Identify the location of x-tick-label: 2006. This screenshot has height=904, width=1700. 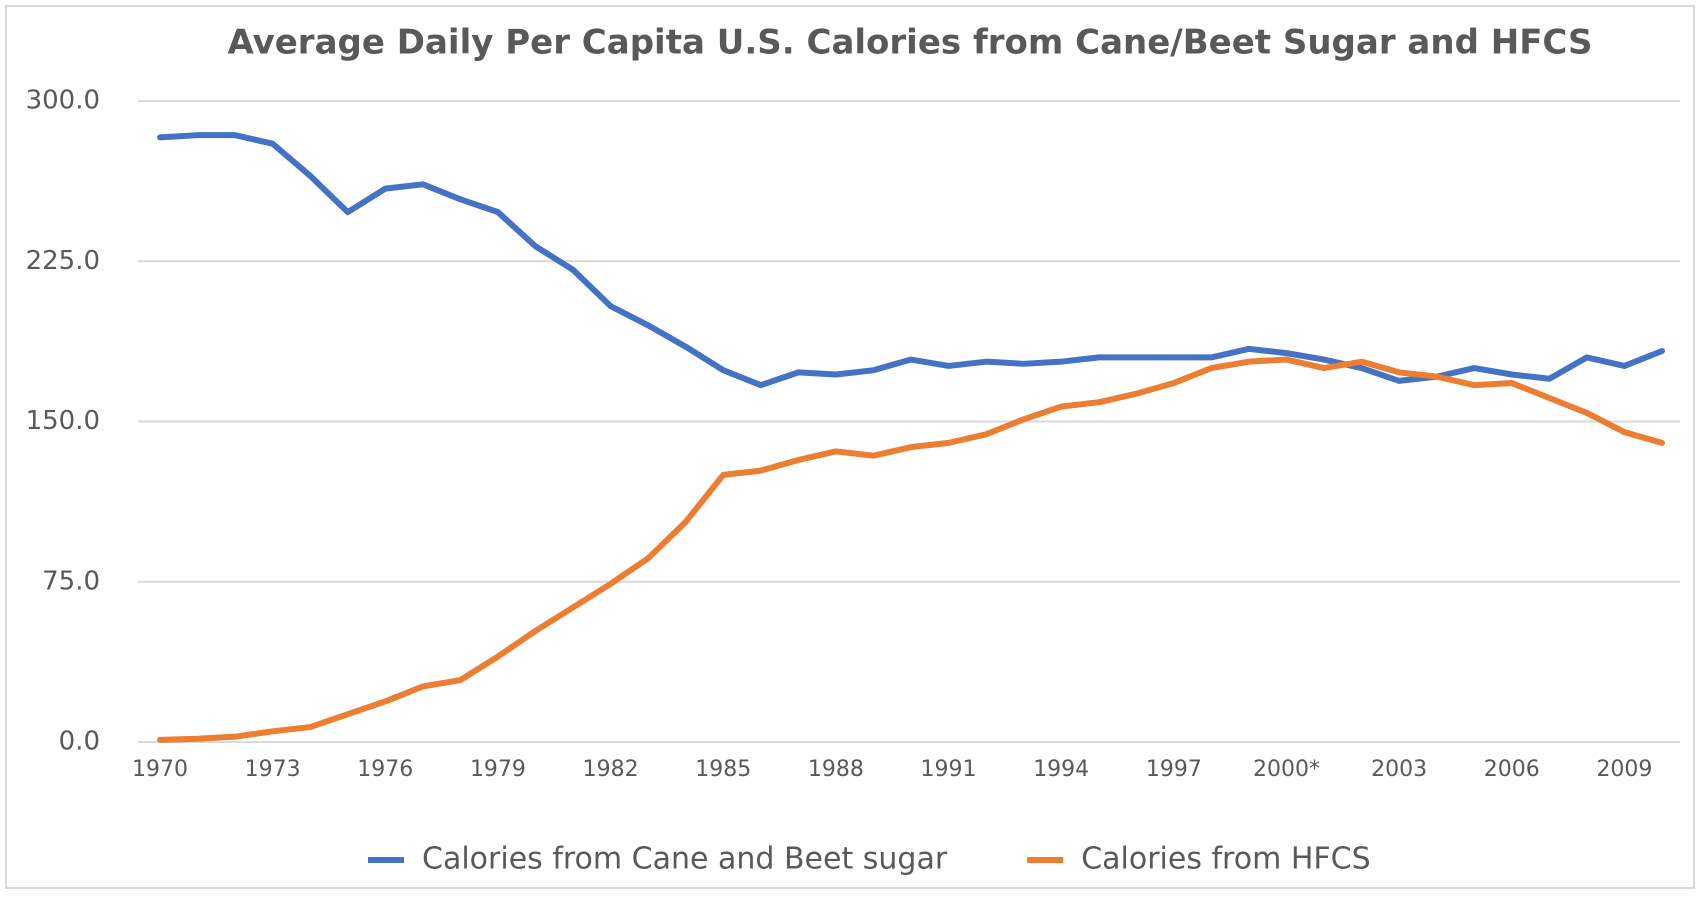
(1512, 769).